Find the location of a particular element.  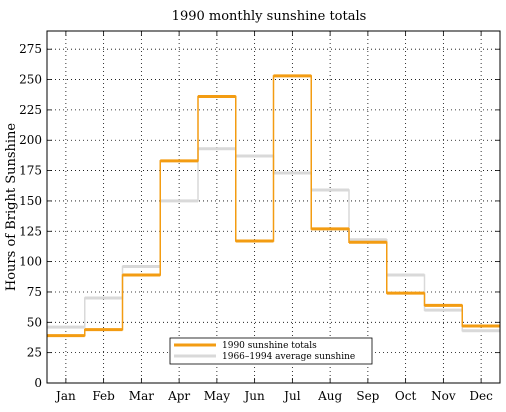

y-tick-label: 275 is located at coordinates (30, 49).